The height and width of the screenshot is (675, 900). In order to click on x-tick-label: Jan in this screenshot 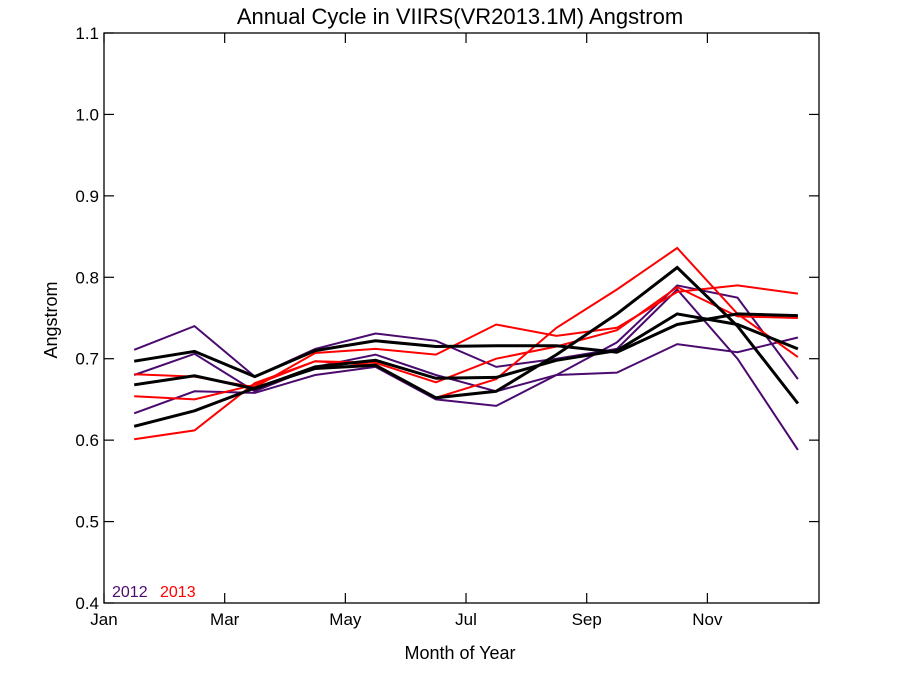, I will do `click(103, 619)`.